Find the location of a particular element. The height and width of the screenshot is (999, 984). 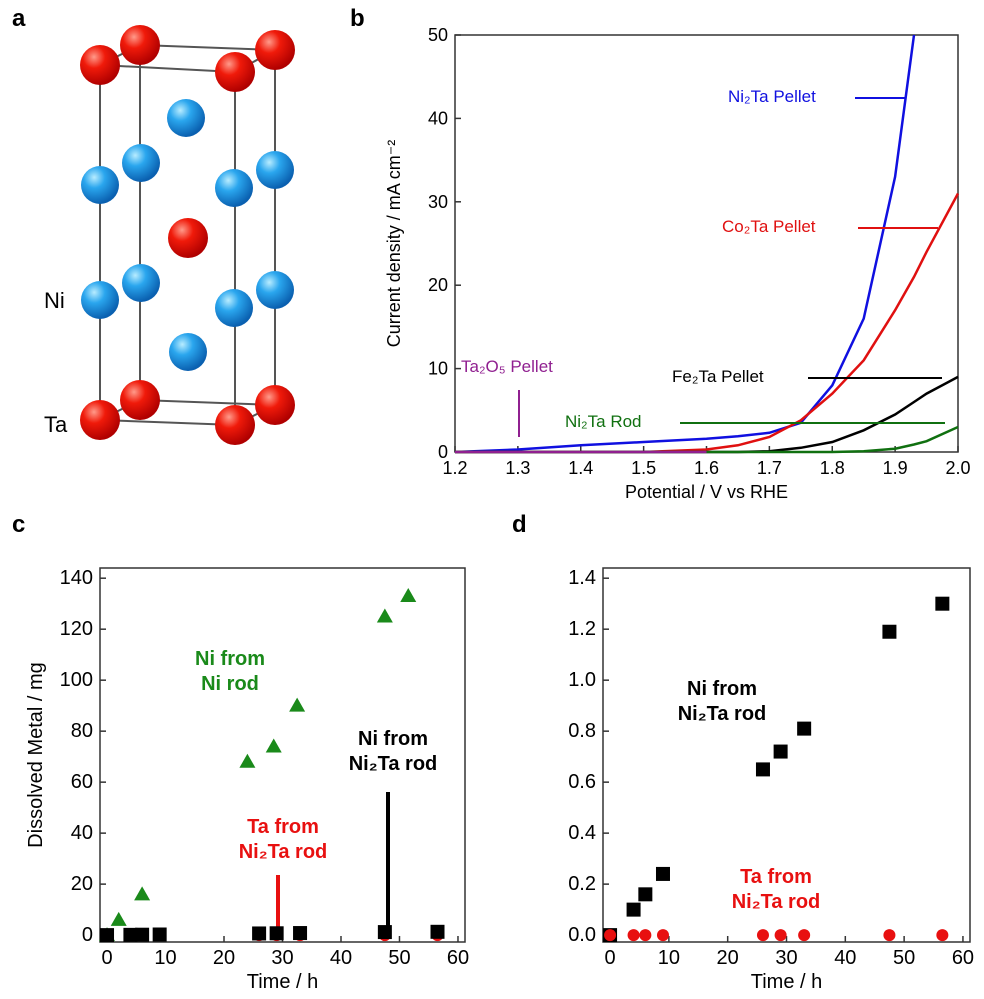

x-tick-label: 1.6 is located at coordinates (706, 468).